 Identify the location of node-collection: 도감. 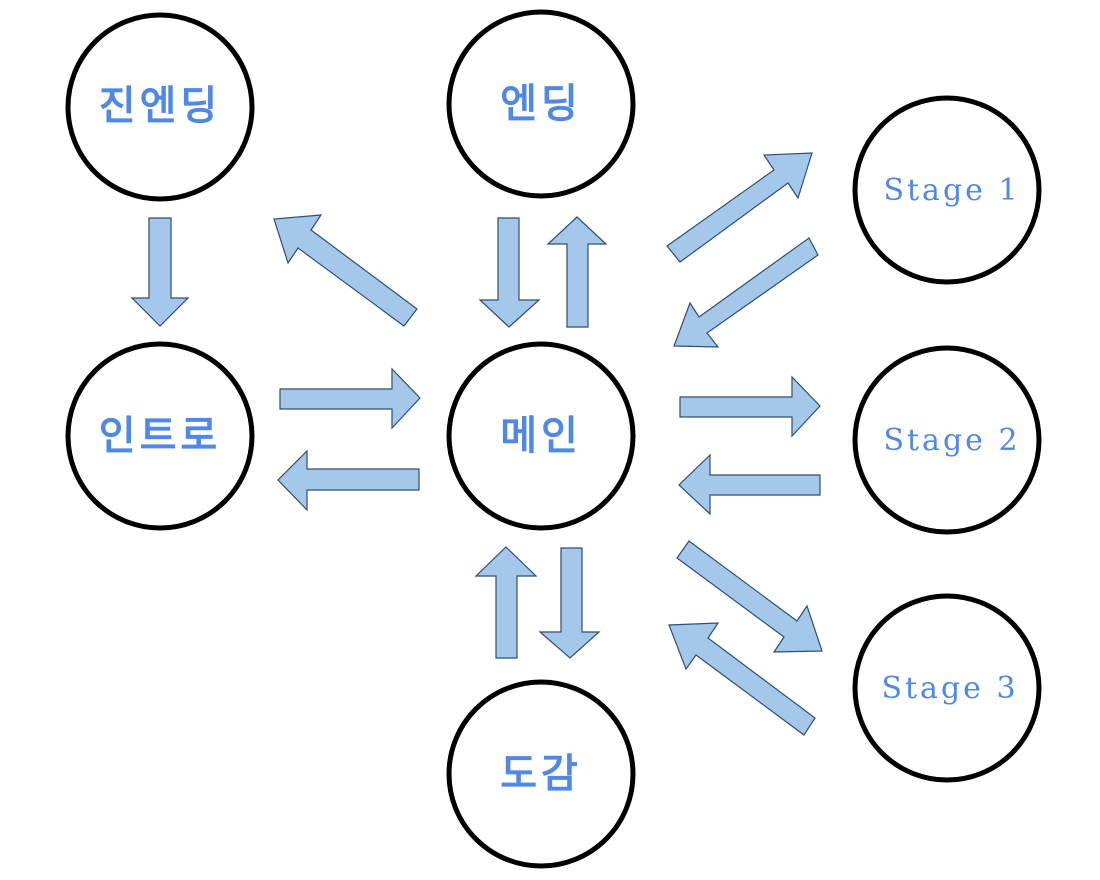
(541, 774).